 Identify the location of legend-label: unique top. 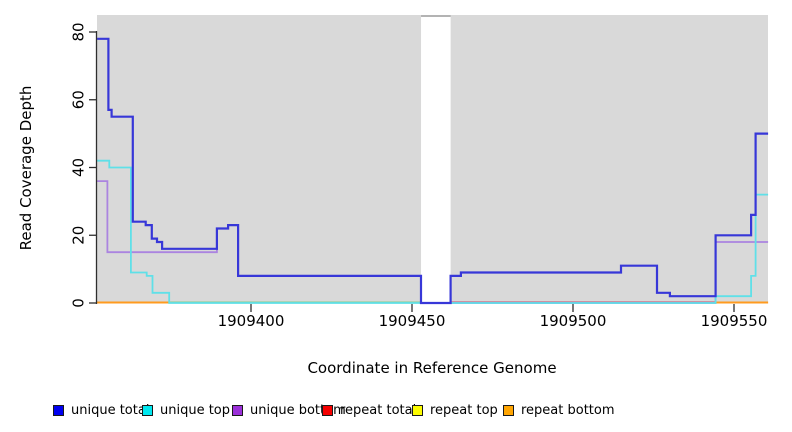
(195, 410).